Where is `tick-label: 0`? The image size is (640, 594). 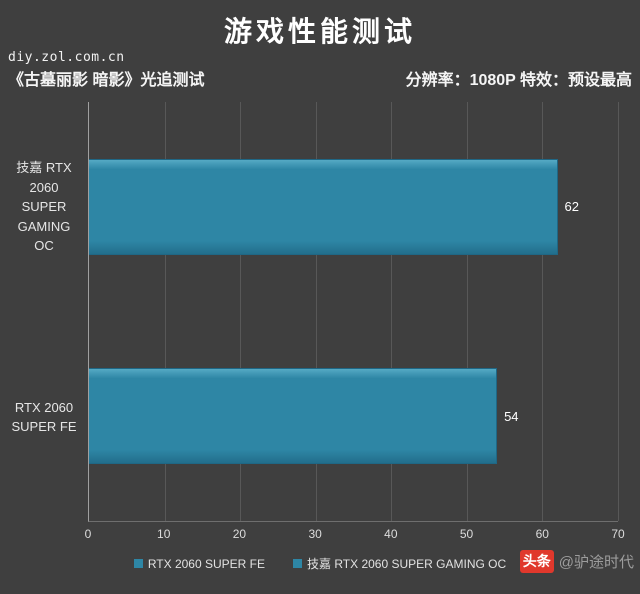 tick-label: 0 is located at coordinates (88, 534).